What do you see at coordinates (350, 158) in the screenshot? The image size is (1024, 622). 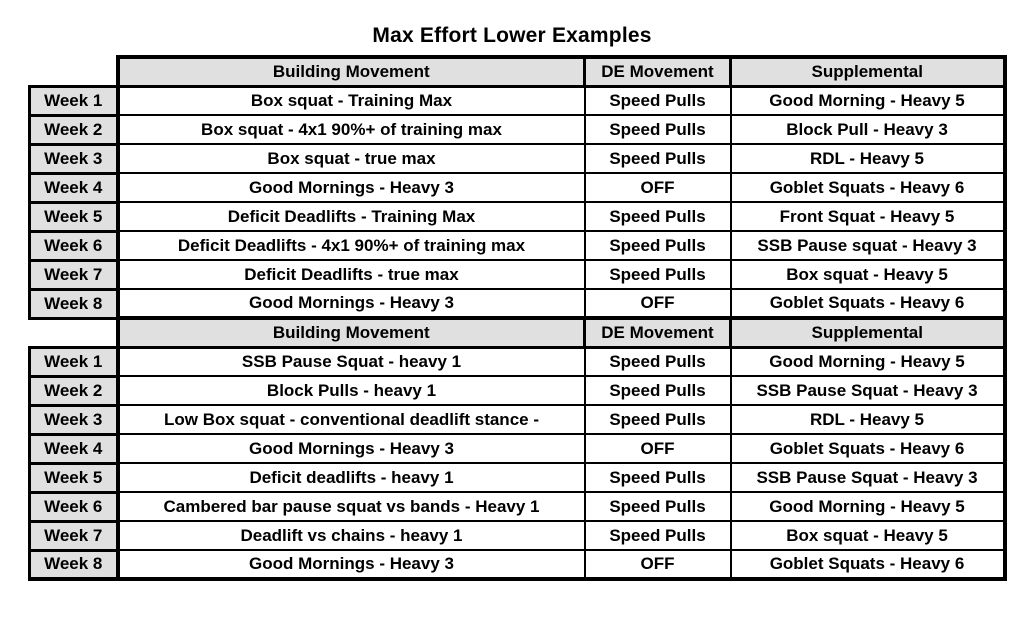 I see `building-movement-cell: Box squat - true max` at bounding box center [350, 158].